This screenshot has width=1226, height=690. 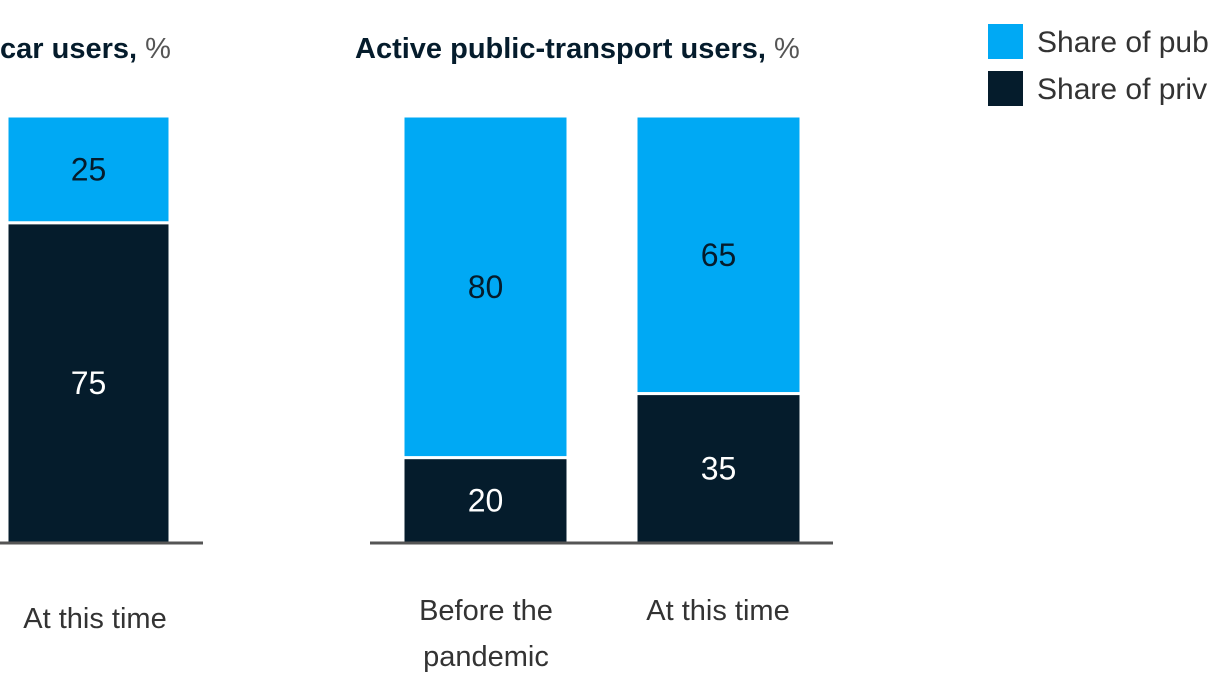 I want to click on car-users-category-label-1: At this time, so click(x=94, y=619).